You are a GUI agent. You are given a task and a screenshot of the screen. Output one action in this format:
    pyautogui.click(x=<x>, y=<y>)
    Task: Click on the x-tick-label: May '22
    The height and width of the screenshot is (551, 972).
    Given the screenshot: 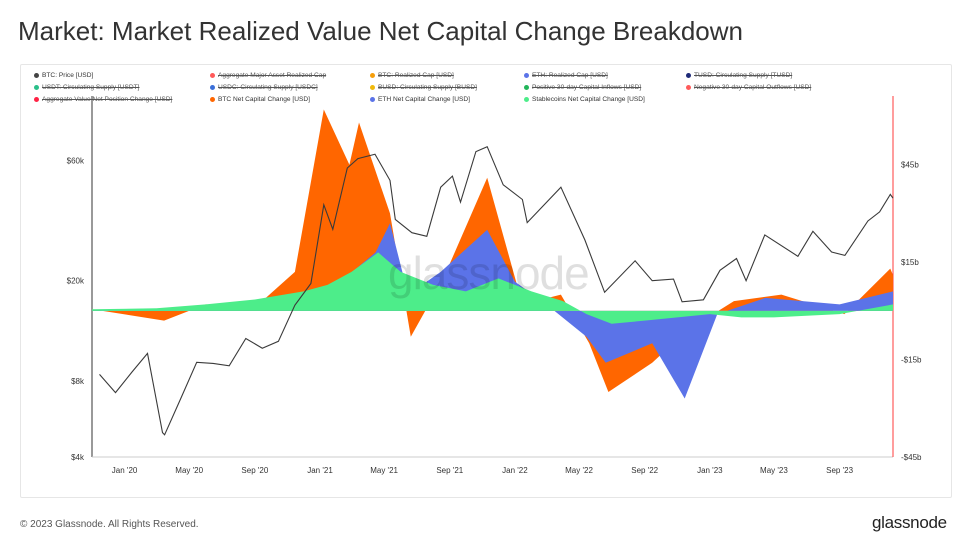 What is the action you would take?
    pyautogui.click(x=579, y=470)
    